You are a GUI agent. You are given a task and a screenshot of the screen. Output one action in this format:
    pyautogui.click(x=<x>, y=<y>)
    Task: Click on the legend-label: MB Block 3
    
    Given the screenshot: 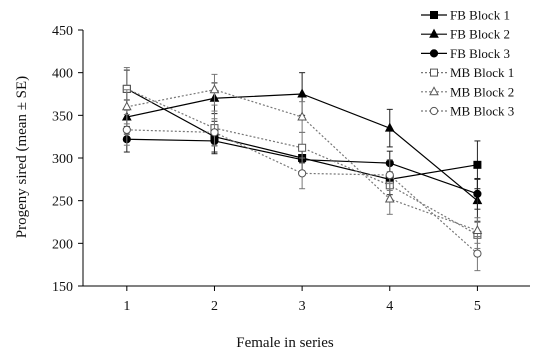 What is the action you would take?
    pyautogui.click(x=482, y=111)
    